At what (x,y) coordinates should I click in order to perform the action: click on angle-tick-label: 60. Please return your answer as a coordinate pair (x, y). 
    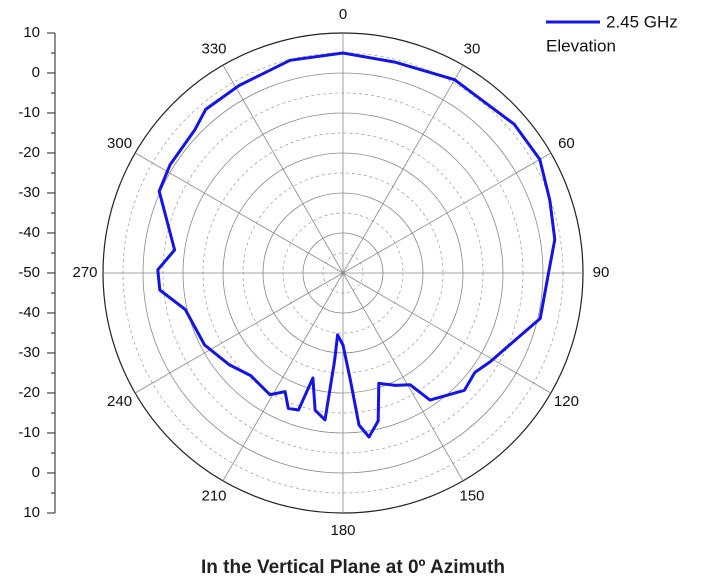
    Looking at the image, I should click on (566, 143).